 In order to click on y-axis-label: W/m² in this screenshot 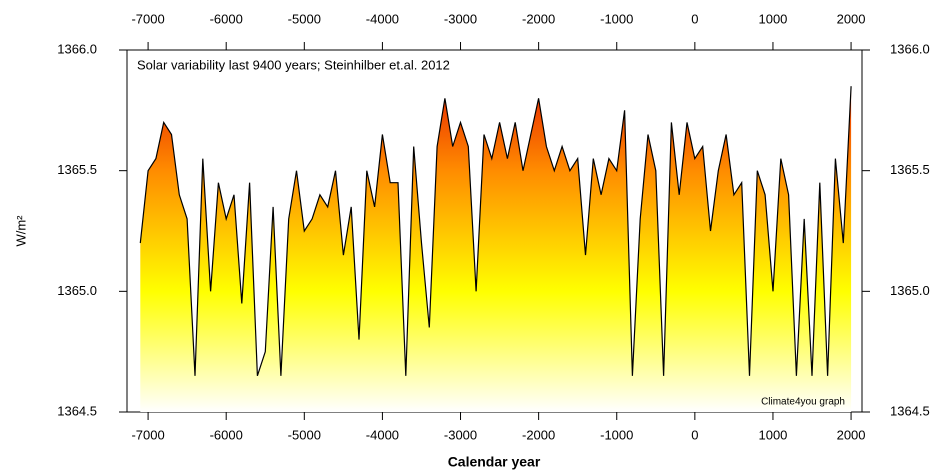, I will do `click(20, 231)`.